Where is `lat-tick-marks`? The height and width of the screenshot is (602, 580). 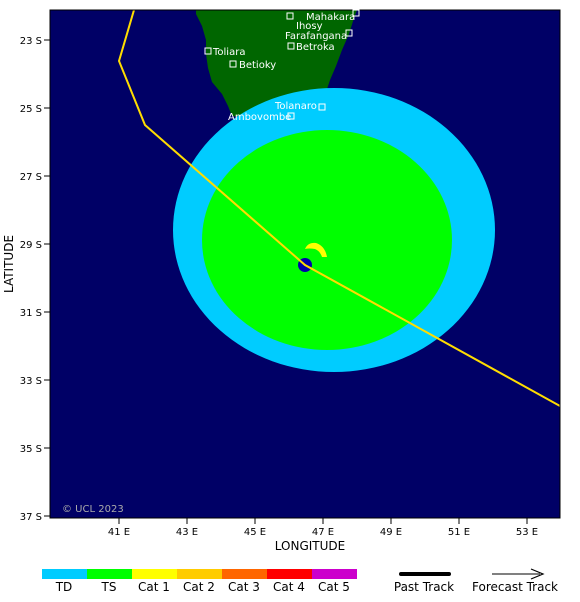 lat-tick-marks is located at coordinates (47, 278).